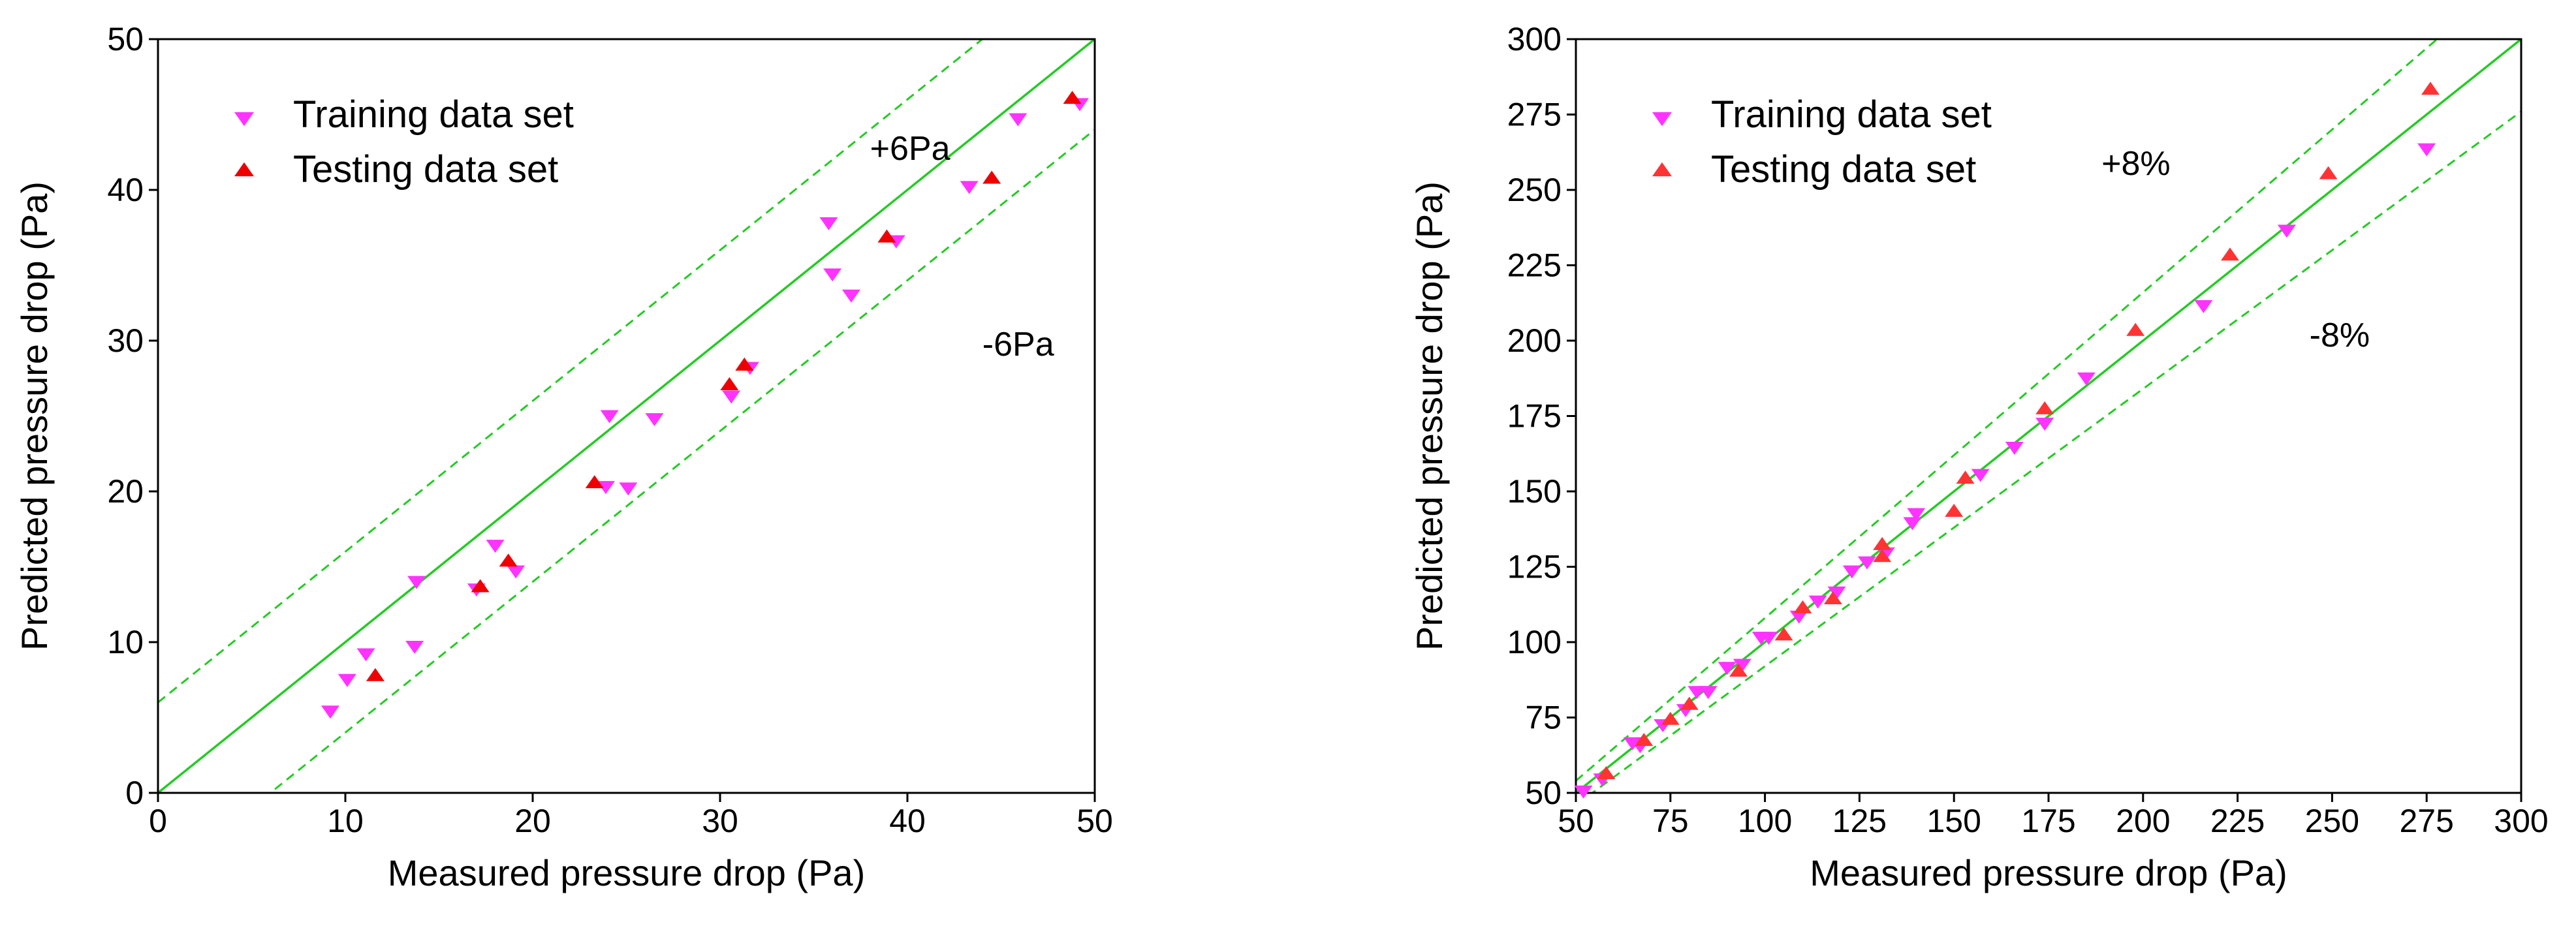  What do you see at coordinates (1535, 491) in the screenshot?
I see `y-tick-label: 150` at bounding box center [1535, 491].